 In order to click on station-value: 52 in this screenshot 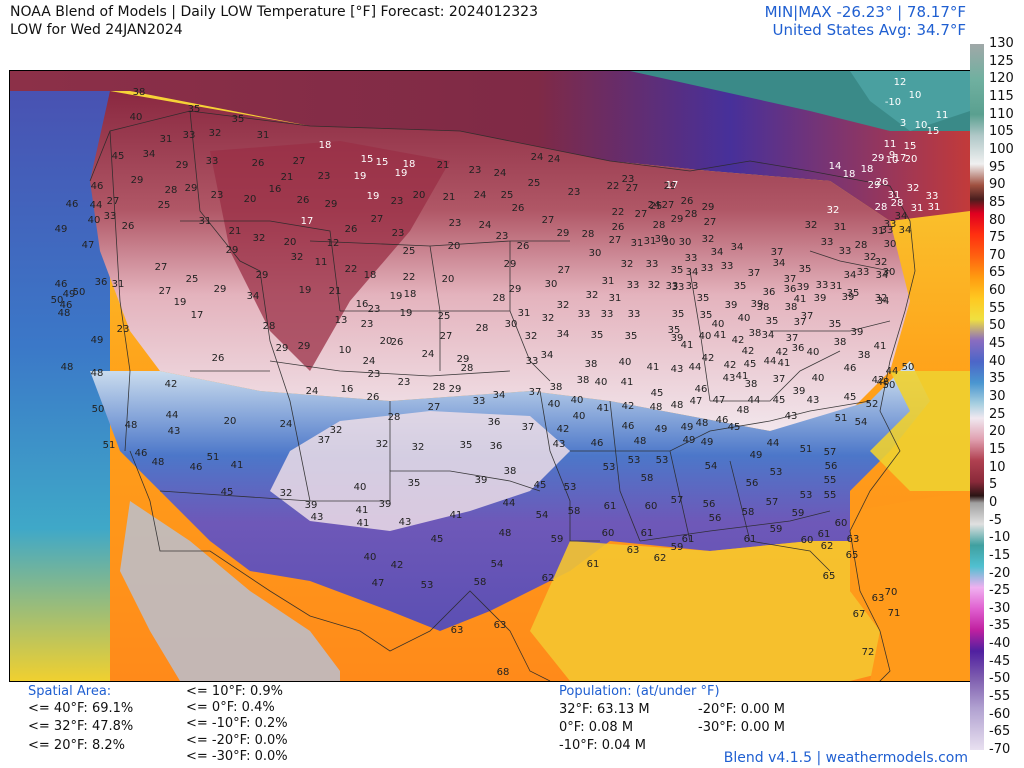, I will do `click(872, 404)`.